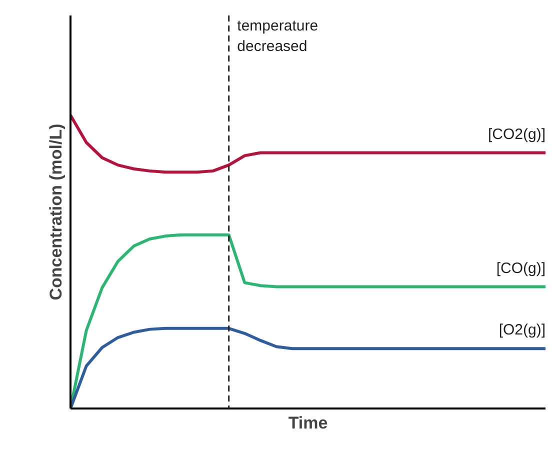 This screenshot has height=463, width=560. Describe the element at coordinates (56, 212) in the screenshot. I see `y-axis-title: Concentration (mol/L)` at that location.